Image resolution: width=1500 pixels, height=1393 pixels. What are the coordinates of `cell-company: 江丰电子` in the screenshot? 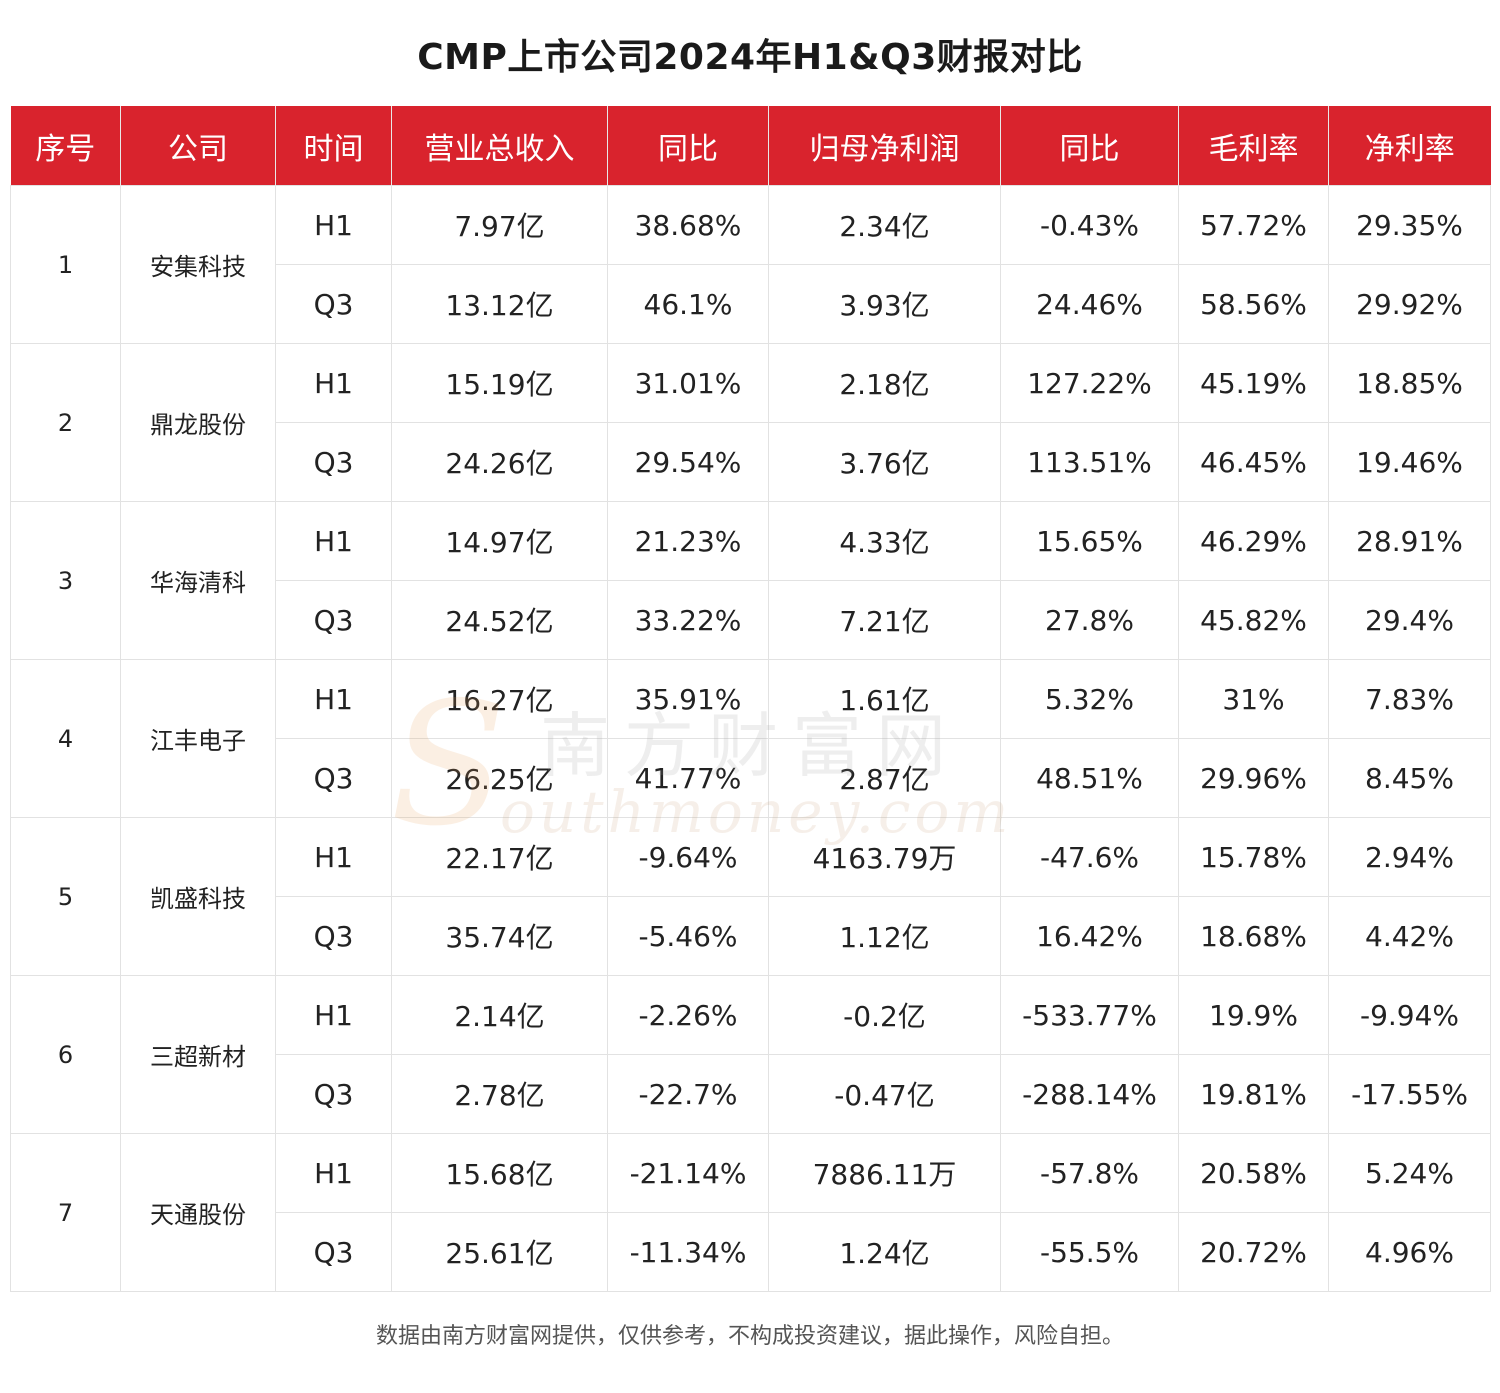 It's located at (198, 738).